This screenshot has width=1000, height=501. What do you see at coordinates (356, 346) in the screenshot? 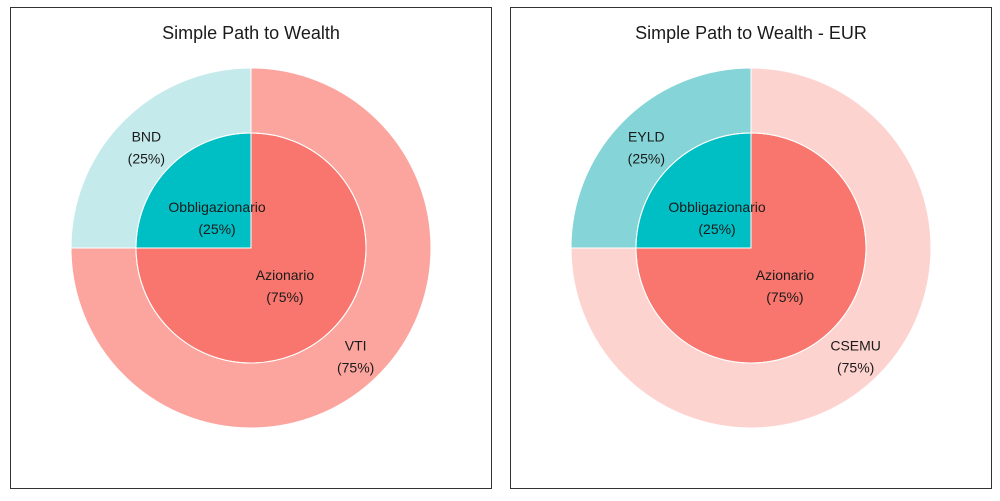
I see `outer-label-vti: VTI` at bounding box center [356, 346].